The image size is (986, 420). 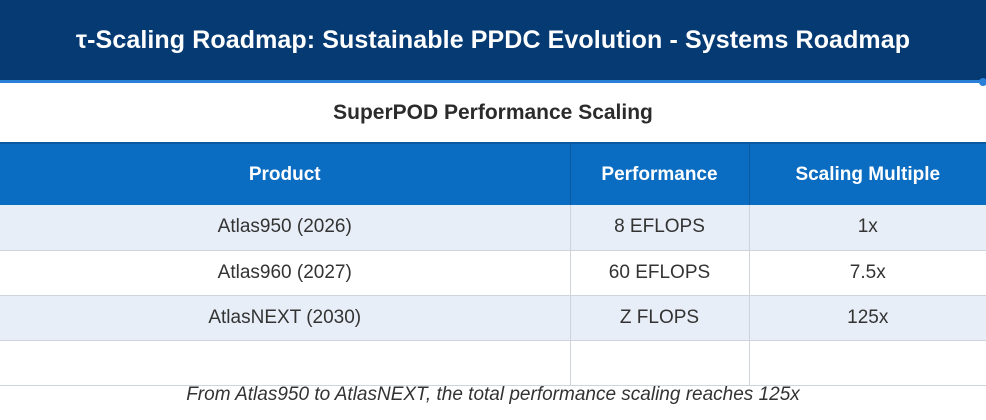 What do you see at coordinates (285, 273) in the screenshot?
I see `cell-product: Atlas960 (2027)` at bounding box center [285, 273].